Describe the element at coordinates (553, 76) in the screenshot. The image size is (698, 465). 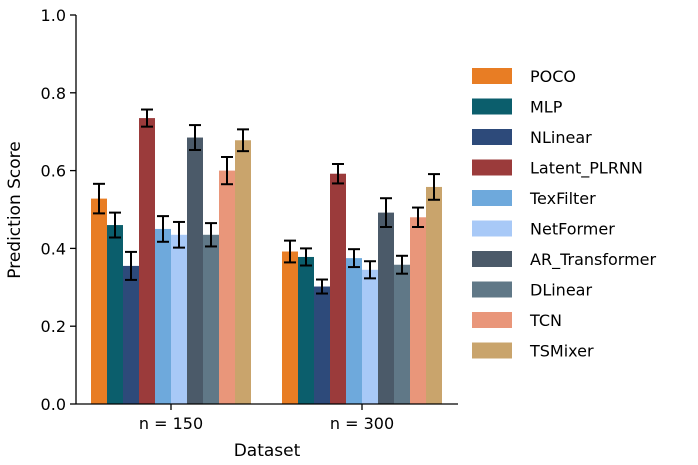
I see `legend-label: POCO` at that location.